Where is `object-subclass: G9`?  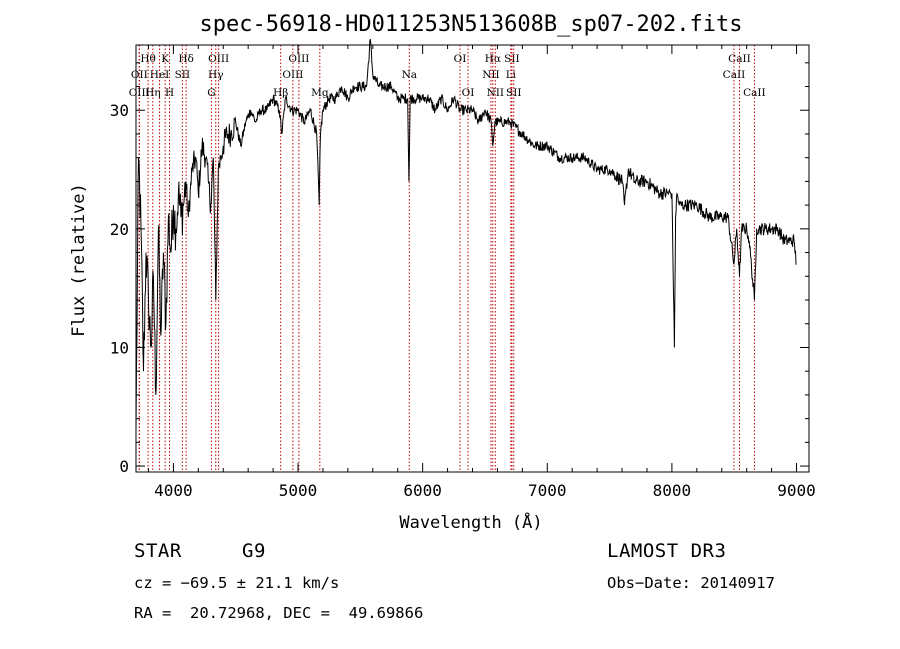
object-subclass: G9 is located at coordinates (254, 551).